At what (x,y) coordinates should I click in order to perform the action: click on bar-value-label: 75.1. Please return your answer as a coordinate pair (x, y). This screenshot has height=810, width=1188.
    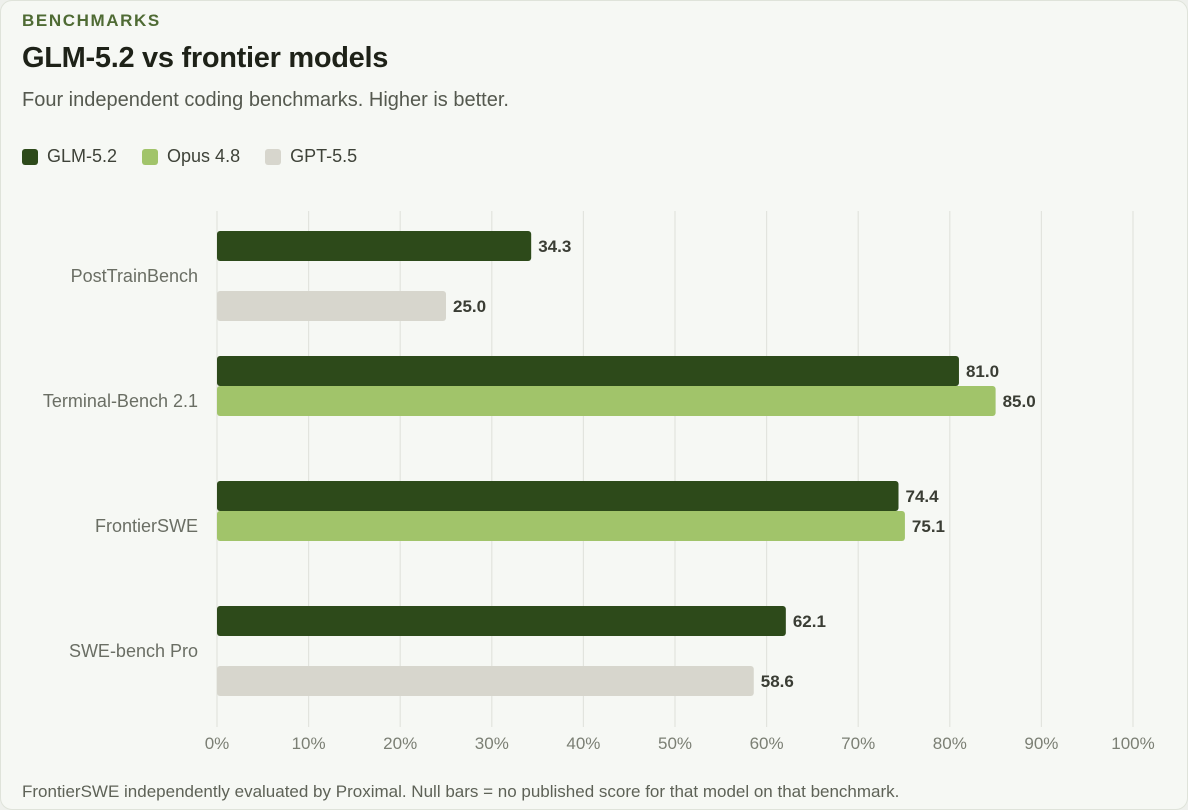
    Looking at the image, I should click on (928, 526).